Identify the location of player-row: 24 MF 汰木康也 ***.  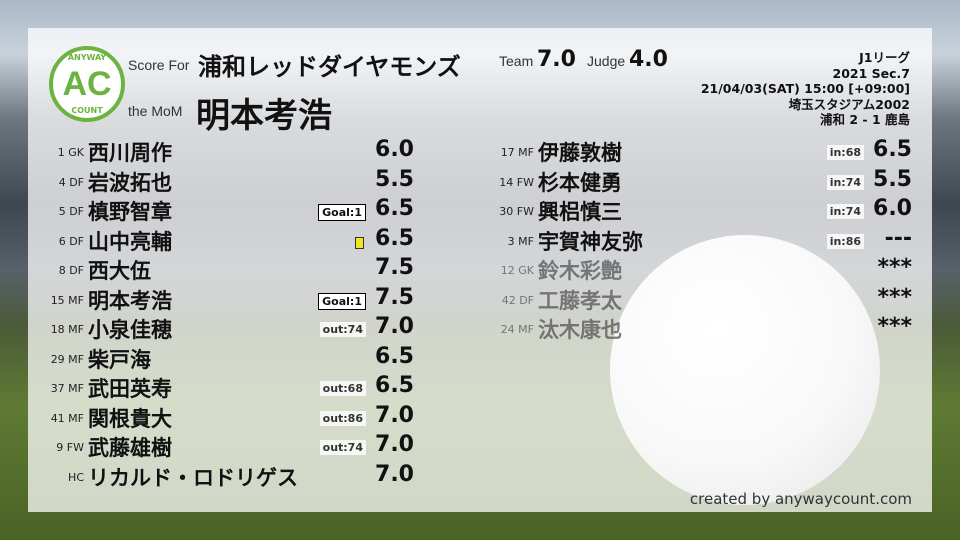
(698, 328).